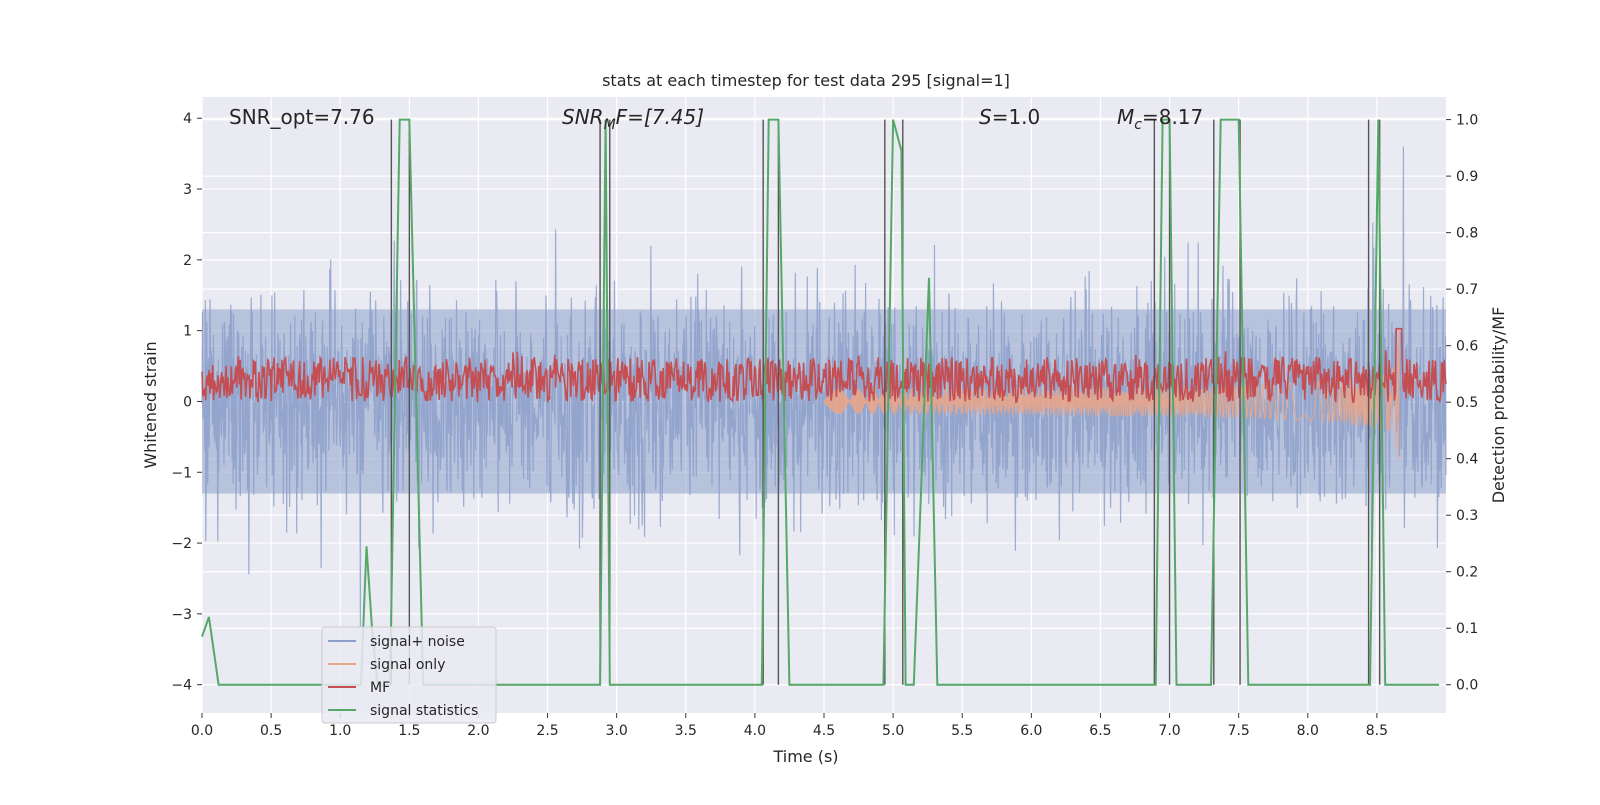 The width and height of the screenshot is (1600, 805). I want to click on legend-label: signal only, so click(407, 665).